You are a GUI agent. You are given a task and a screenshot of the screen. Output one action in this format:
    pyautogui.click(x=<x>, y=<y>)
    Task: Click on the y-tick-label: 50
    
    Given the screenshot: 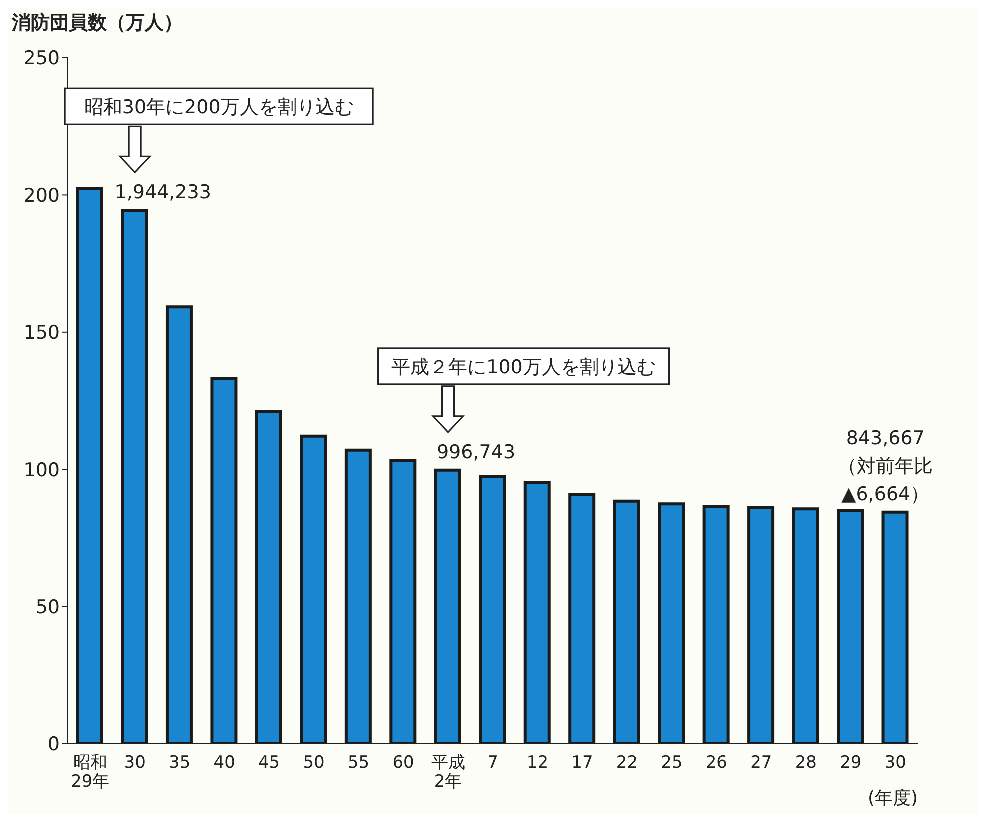 What is the action you would take?
    pyautogui.click(x=48, y=607)
    